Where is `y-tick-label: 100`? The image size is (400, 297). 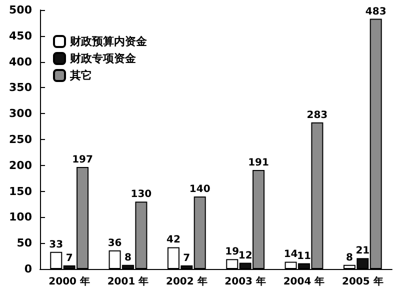
y-tick-label: 100 is located at coordinates (20, 217).